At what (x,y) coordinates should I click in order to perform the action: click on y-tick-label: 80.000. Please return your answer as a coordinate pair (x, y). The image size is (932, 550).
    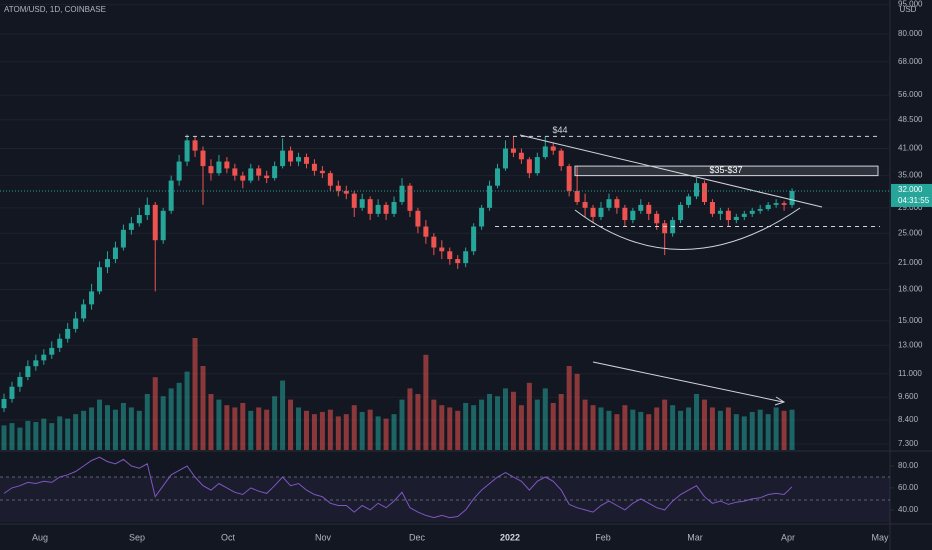
    Looking at the image, I should click on (910, 33).